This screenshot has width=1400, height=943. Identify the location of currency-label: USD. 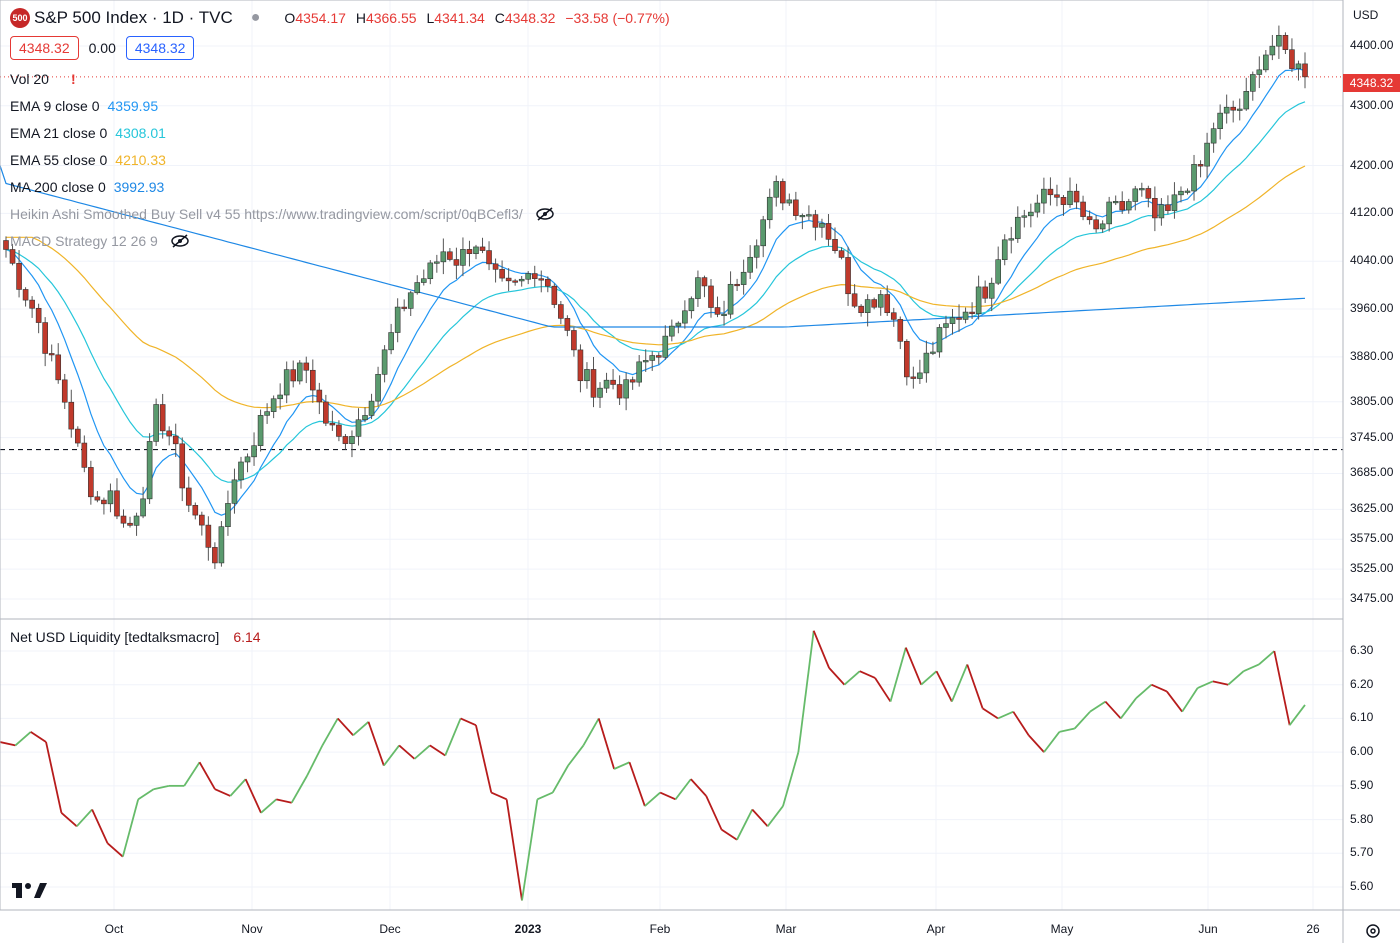
(1366, 15).